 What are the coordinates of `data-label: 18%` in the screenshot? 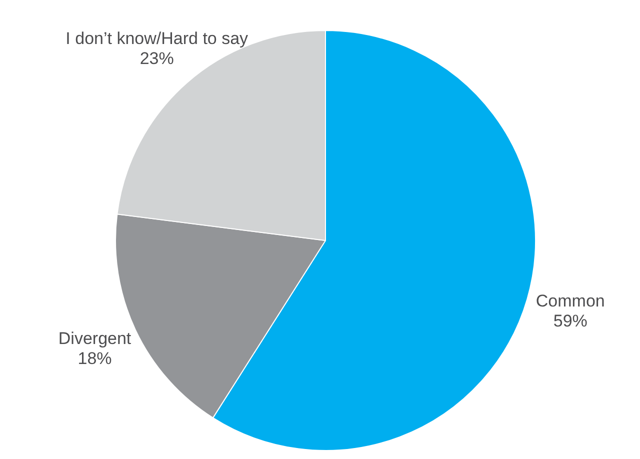 It's located at (95, 358).